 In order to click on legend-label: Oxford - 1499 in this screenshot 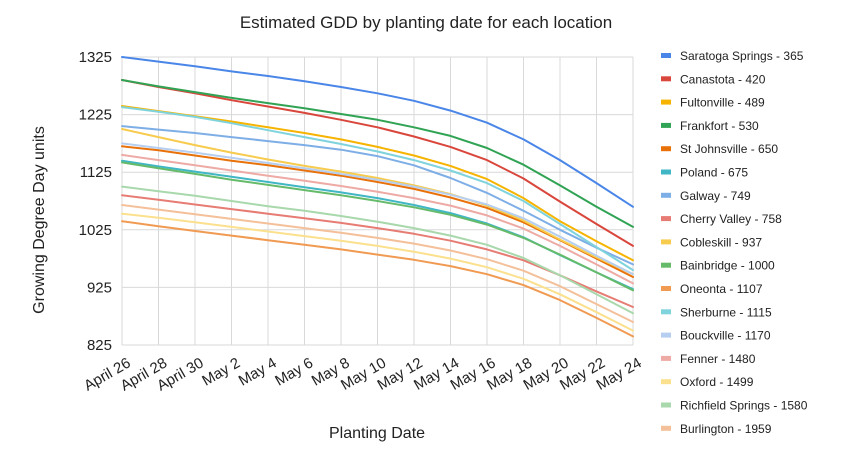, I will do `click(717, 382)`.